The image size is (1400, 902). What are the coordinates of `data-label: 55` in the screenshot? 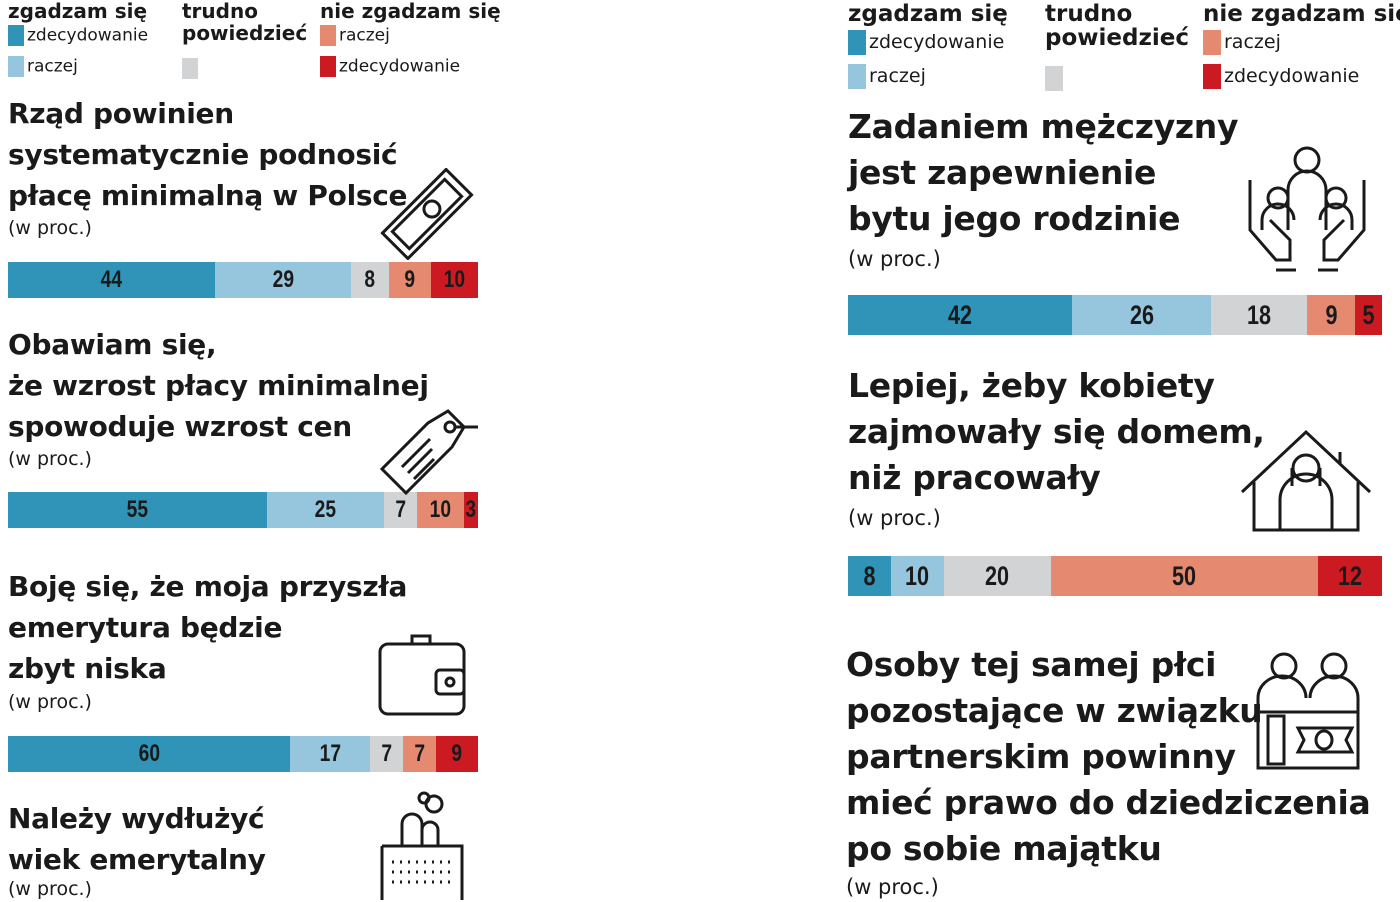 It's located at (137, 509).